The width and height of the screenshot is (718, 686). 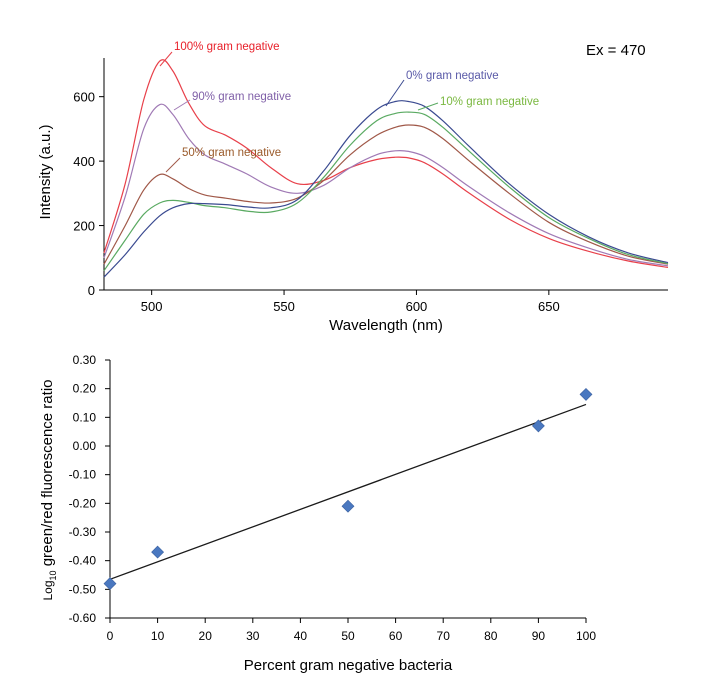 What do you see at coordinates (226, 47) in the screenshot?
I see `label-100-percent: 100% gram negative` at bounding box center [226, 47].